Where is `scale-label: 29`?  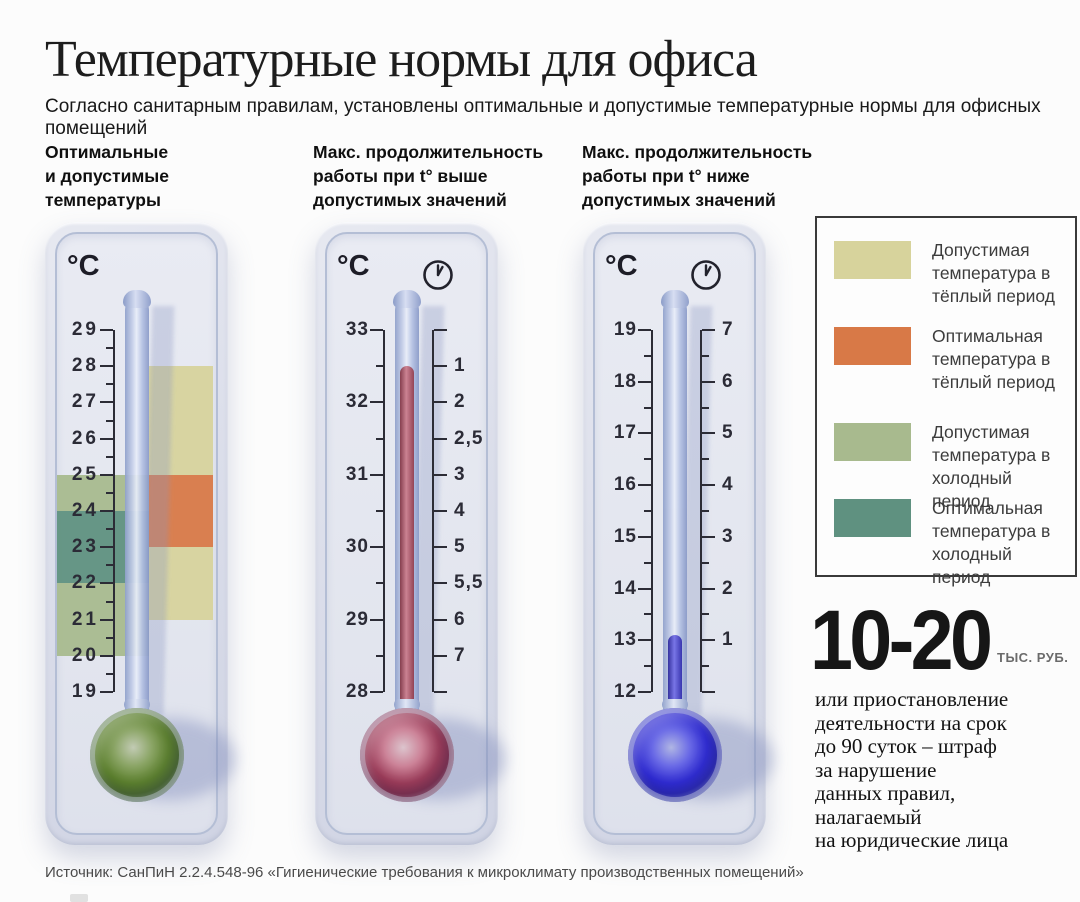
scale-label: 29 is located at coordinates (357, 619).